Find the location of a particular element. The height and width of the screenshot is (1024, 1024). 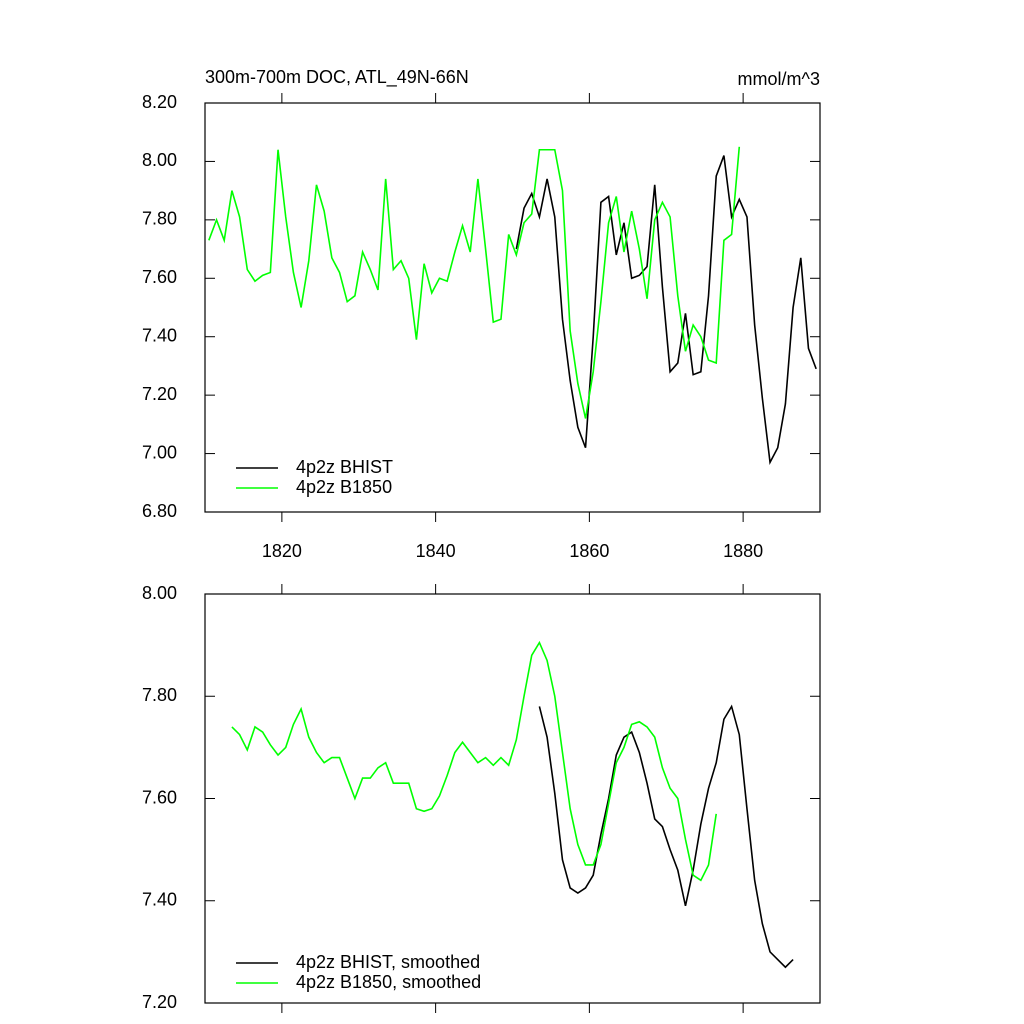

legend-label: 4p2z B1850, smoothed is located at coordinates (388, 982).